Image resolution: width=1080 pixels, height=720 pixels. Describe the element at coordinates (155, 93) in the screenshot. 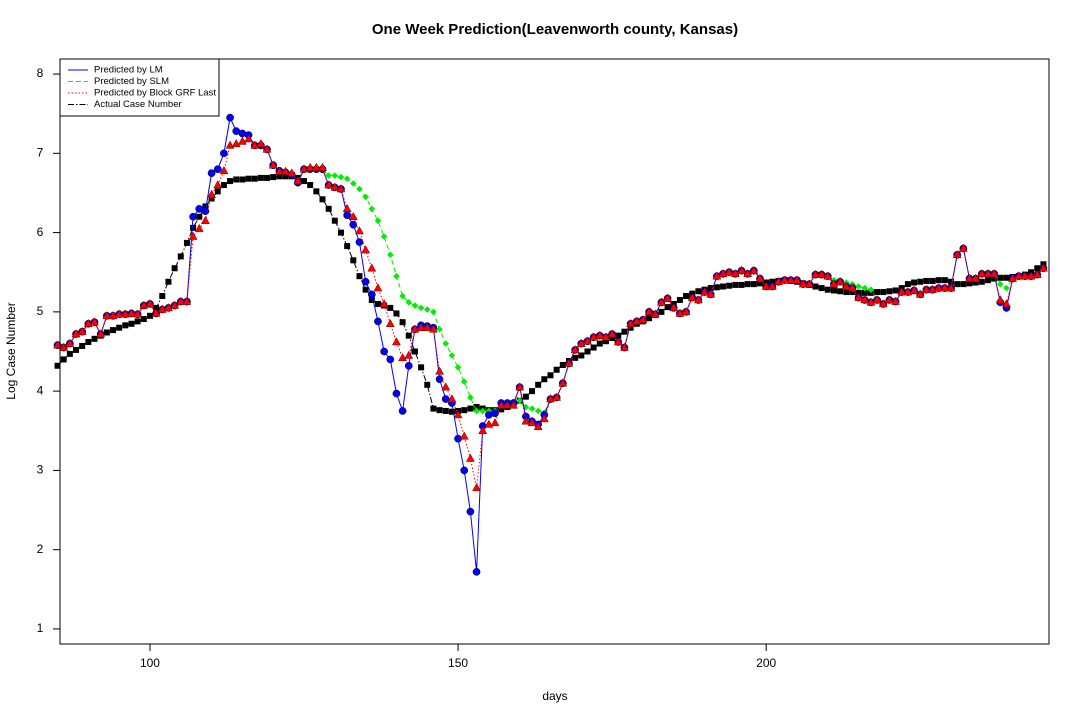

I see `legend-label: Predicted by Block GRF Last` at that location.